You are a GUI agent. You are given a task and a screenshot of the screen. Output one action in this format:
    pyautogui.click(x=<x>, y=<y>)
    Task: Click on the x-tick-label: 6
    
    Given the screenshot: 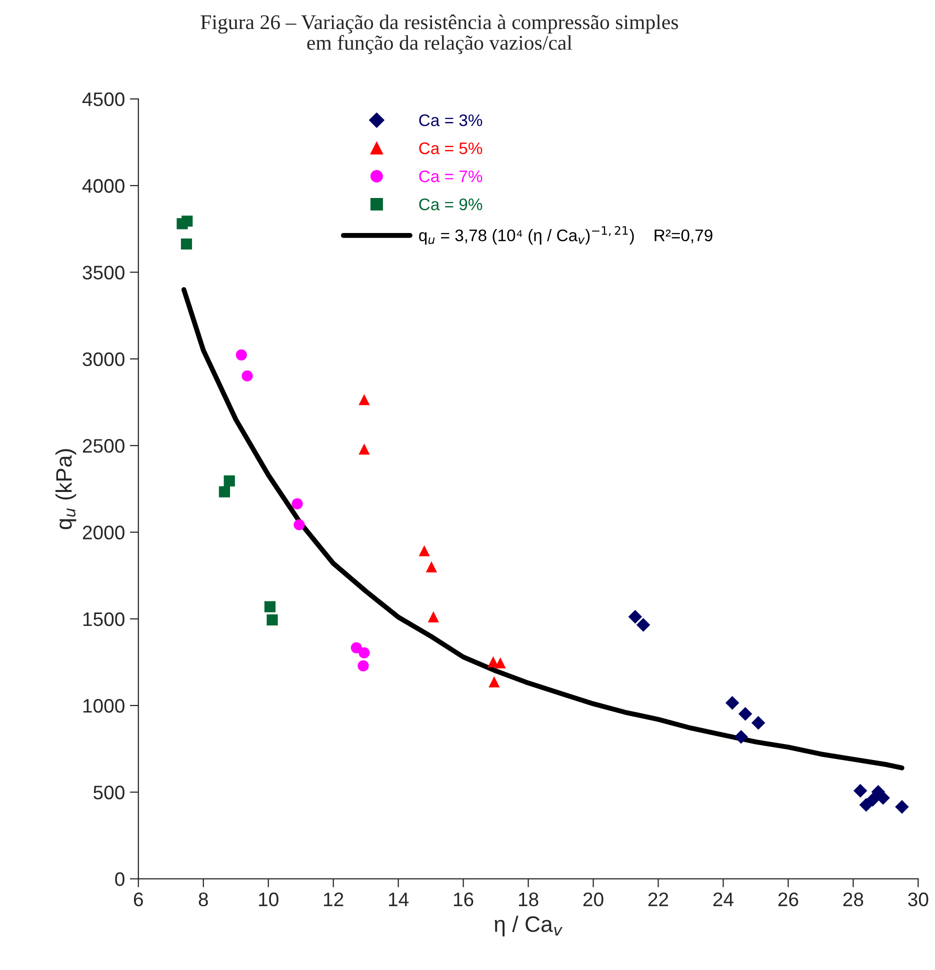 What is the action you would take?
    pyautogui.click(x=138, y=899)
    